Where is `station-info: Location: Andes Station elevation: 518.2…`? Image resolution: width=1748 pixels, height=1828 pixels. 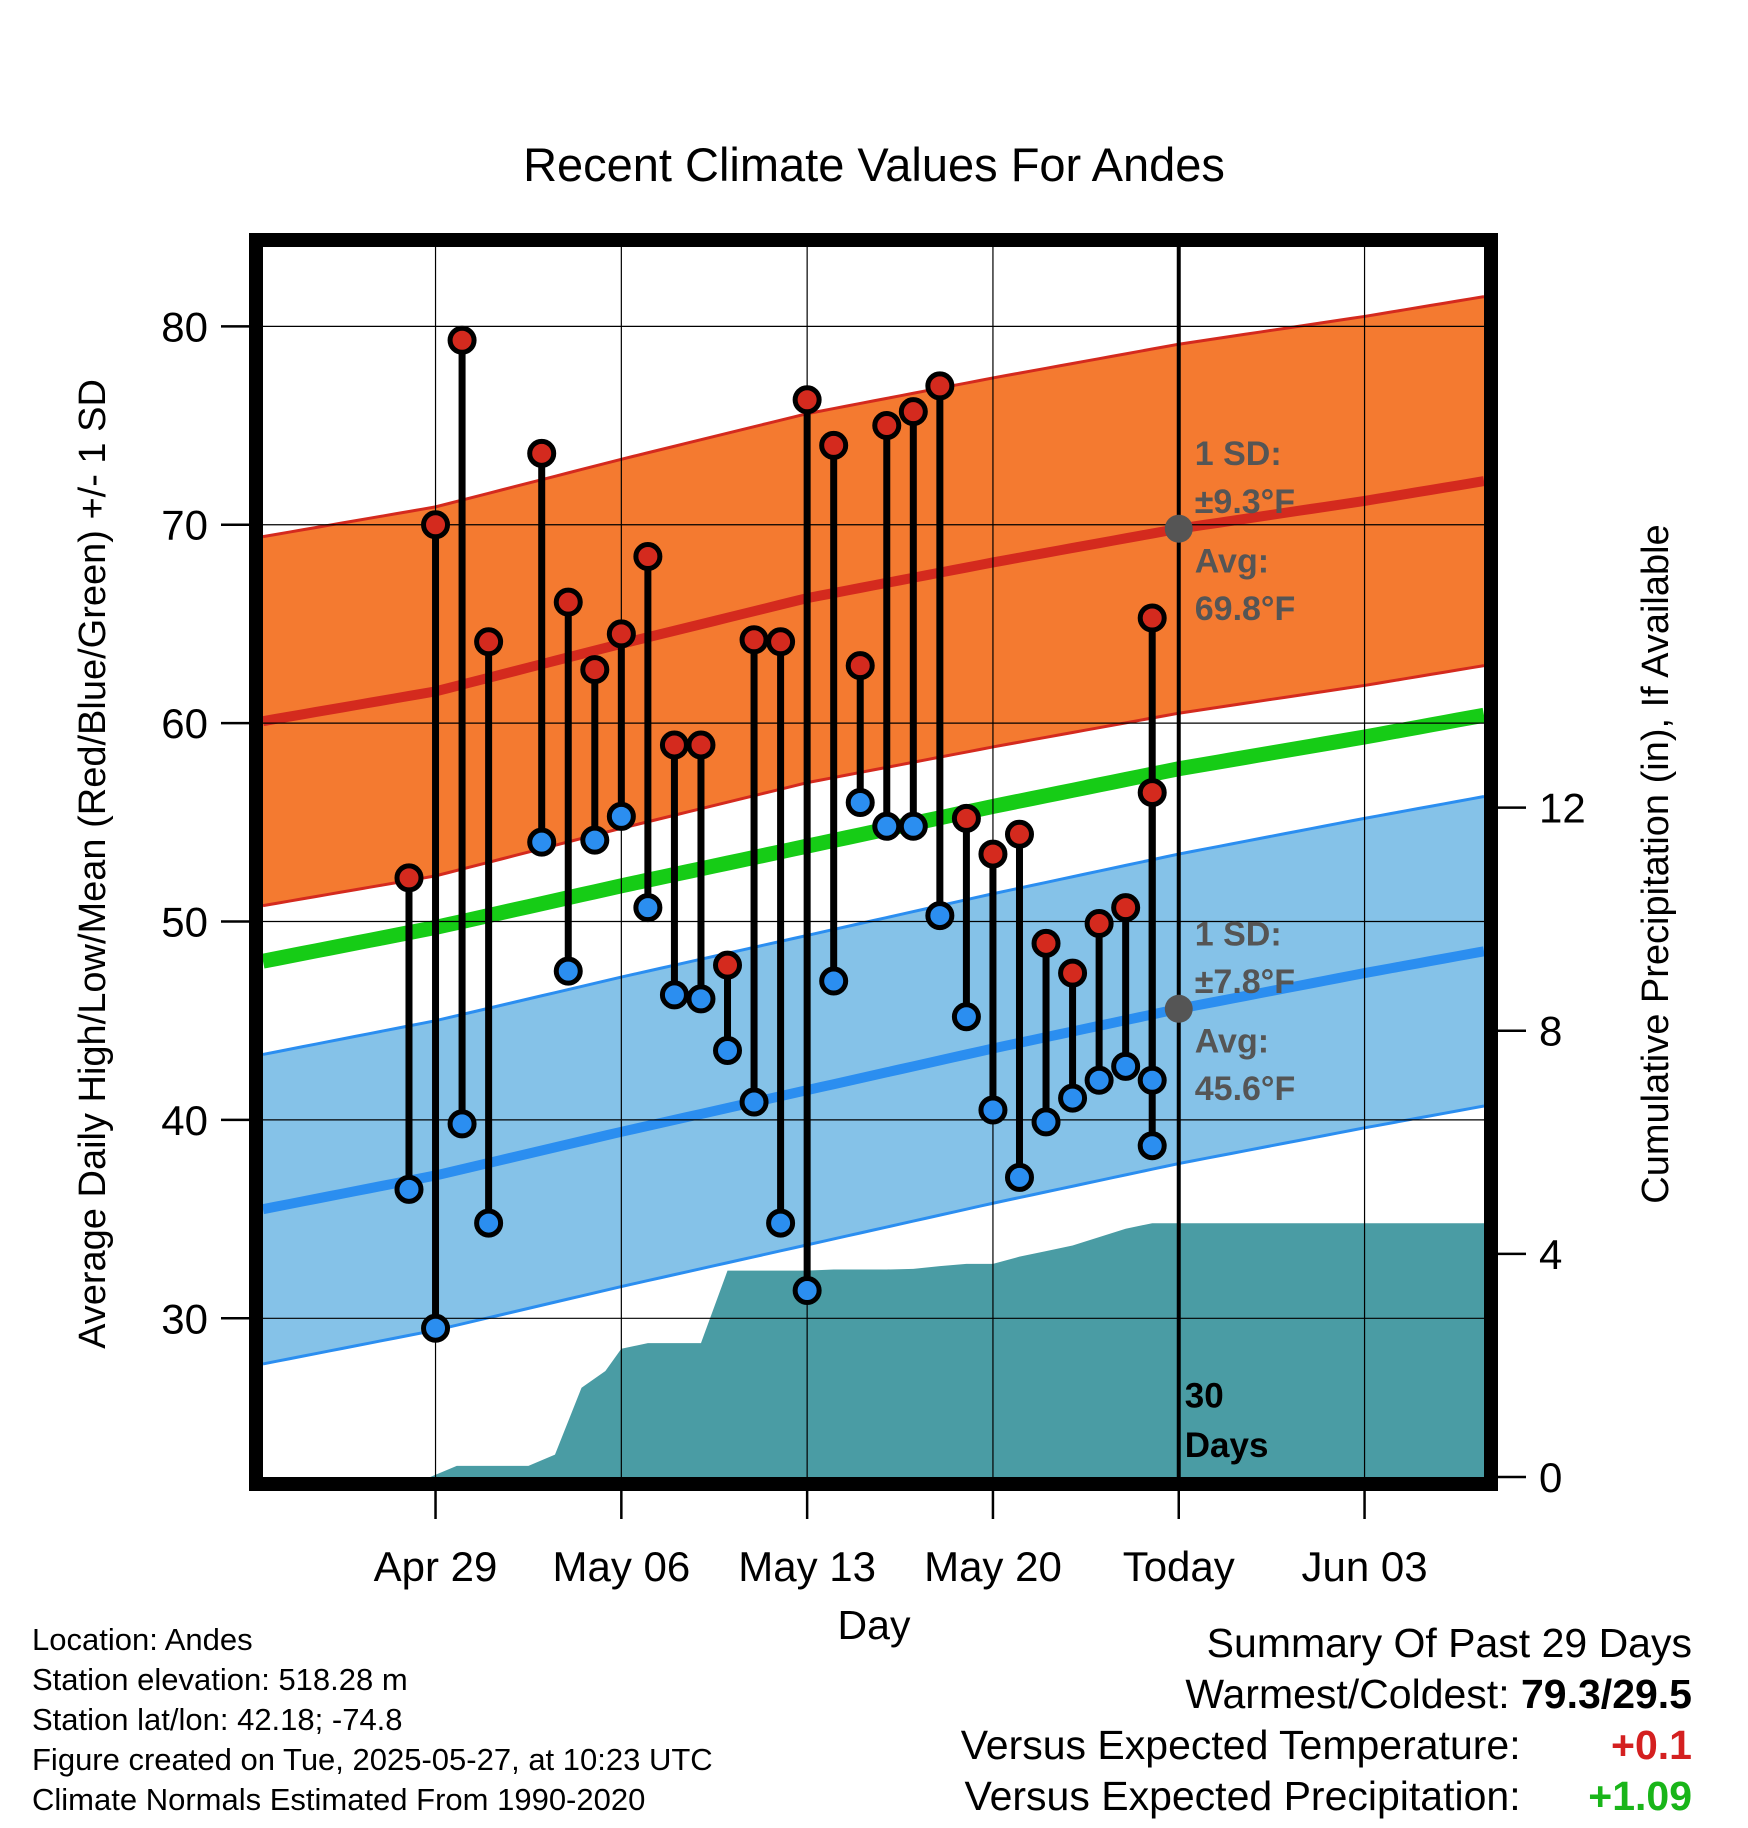
station-info: Location: Andes Station elevation: 518.2… is located at coordinates (372, 1720).